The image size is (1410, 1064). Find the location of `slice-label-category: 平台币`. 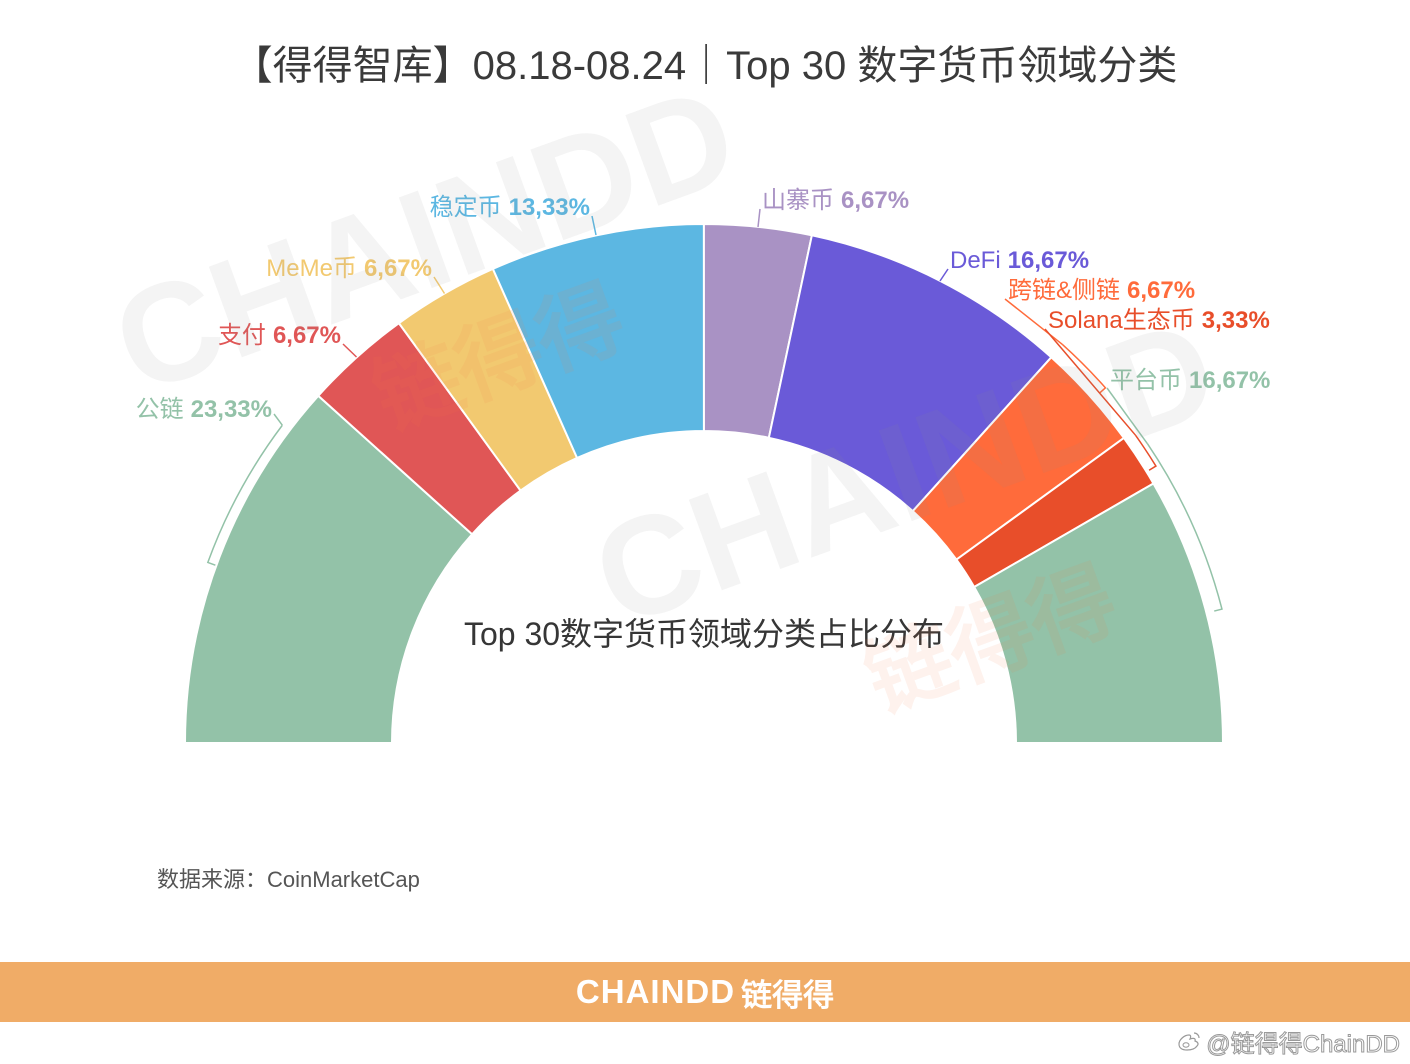

slice-label-category: 平台币 is located at coordinates (1146, 380).